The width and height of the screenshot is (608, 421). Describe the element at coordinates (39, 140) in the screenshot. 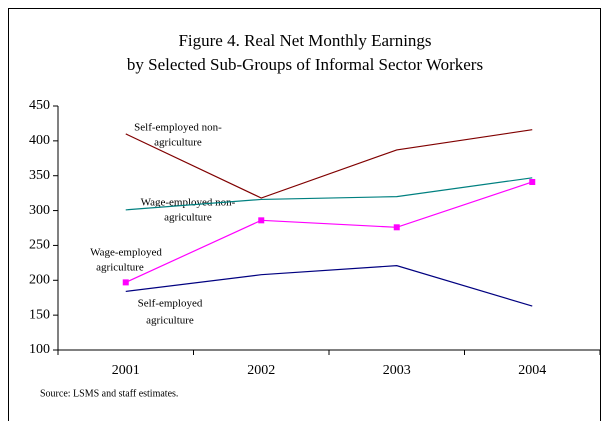

I see `y-tick-label: 400` at that location.